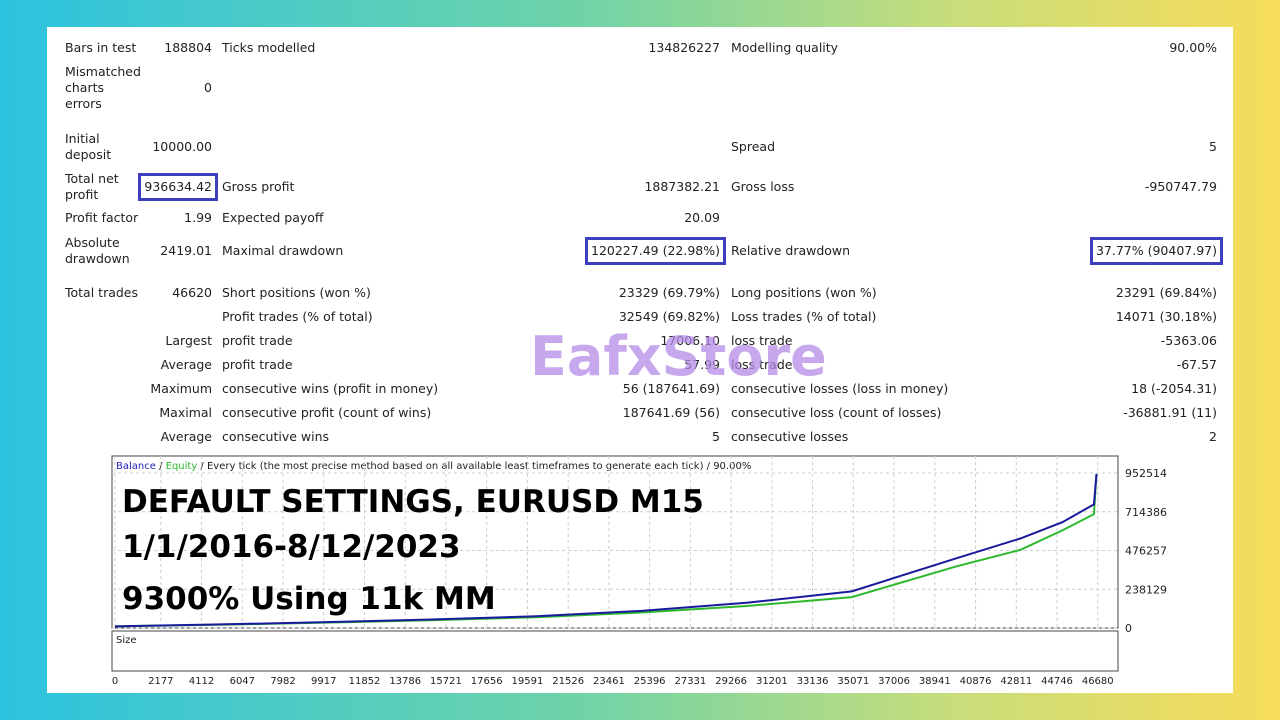  I want to click on report-cell: consecutive losses (loss in money), so click(840, 388).